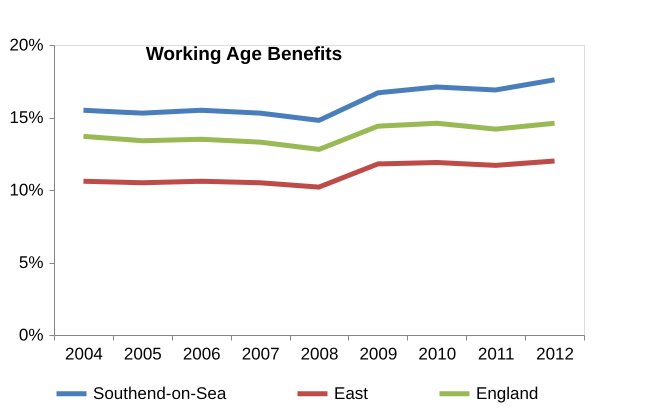 The height and width of the screenshot is (416, 645). I want to click on y-tick-label: 20%, so click(26, 45).